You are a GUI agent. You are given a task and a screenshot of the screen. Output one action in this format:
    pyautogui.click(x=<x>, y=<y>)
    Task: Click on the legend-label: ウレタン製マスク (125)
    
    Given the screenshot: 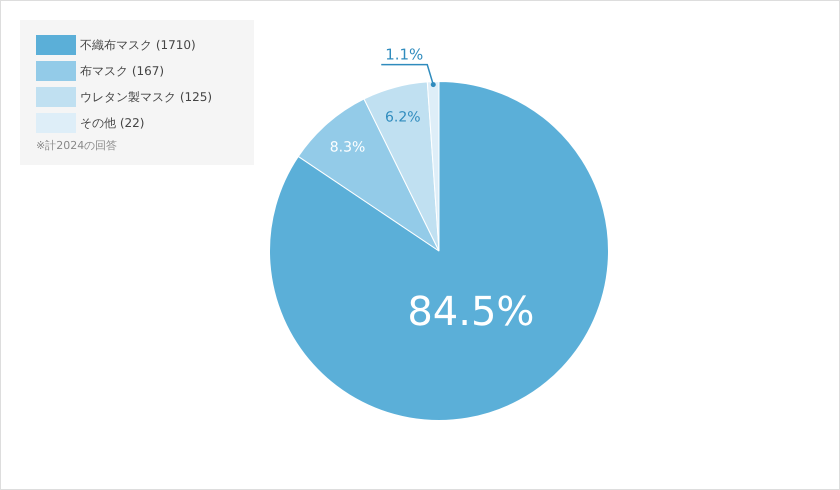 What is the action you would take?
    pyautogui.click(x=146, y=97)
    